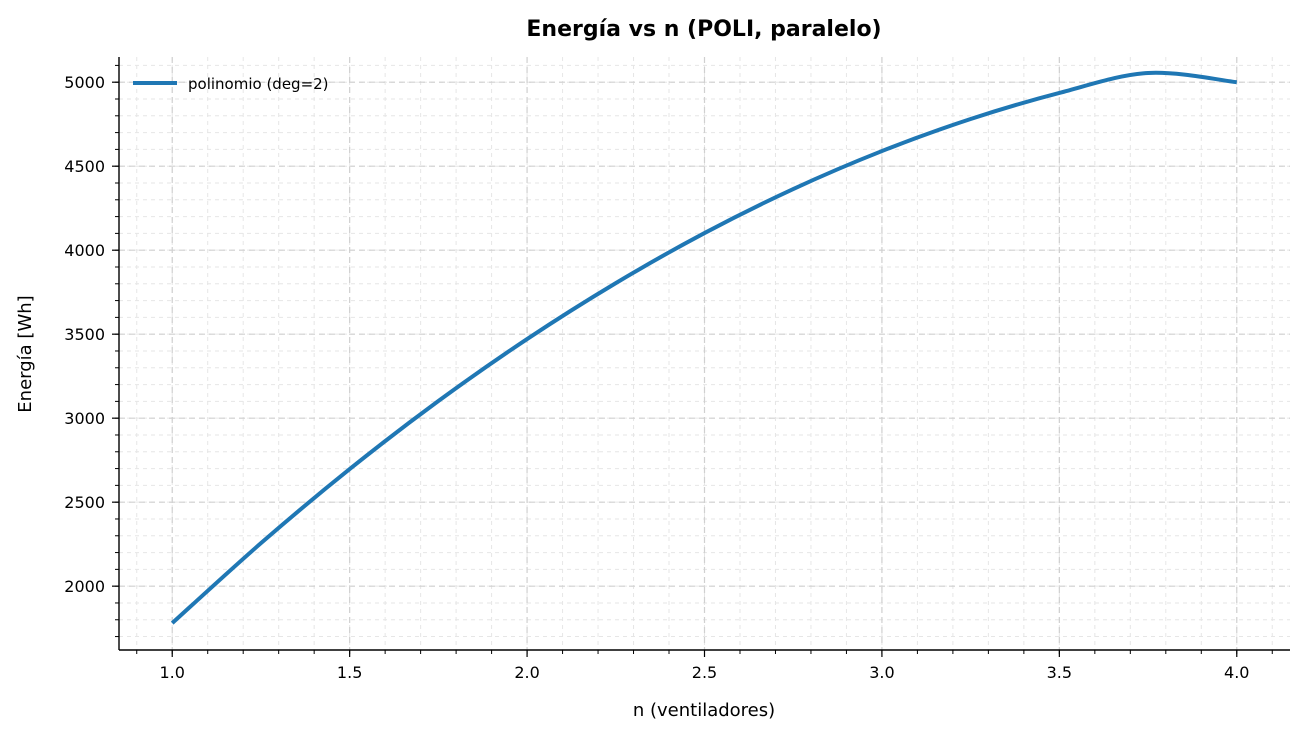 Image resolution: width=1305 pixels, height=735 pixels. Describe the element at coordinates (84, 250) in the screenshot. I see `y-tick-label: 4000` at that location.